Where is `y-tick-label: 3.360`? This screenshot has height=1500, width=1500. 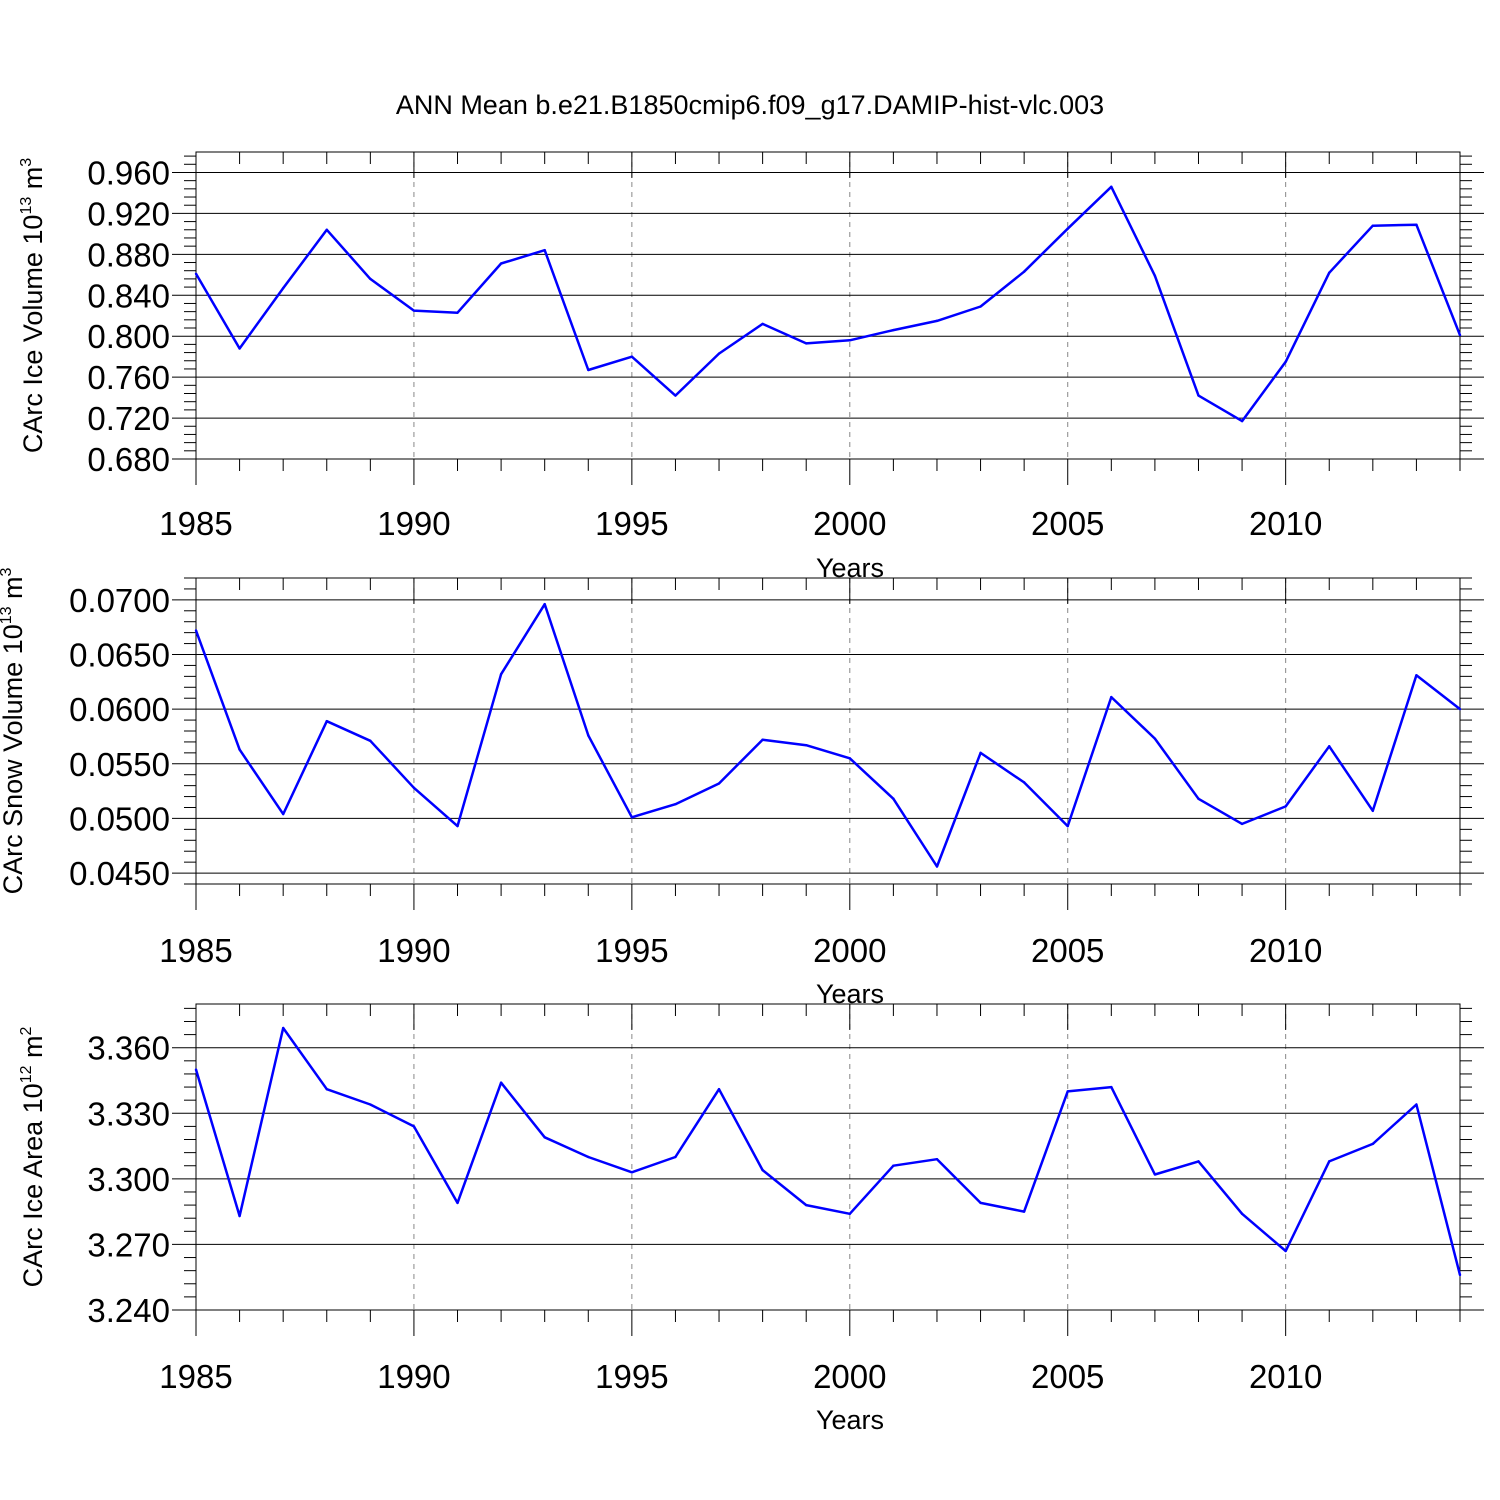 y-tick-label: 3.360 is located at coordinates (128, 1048).